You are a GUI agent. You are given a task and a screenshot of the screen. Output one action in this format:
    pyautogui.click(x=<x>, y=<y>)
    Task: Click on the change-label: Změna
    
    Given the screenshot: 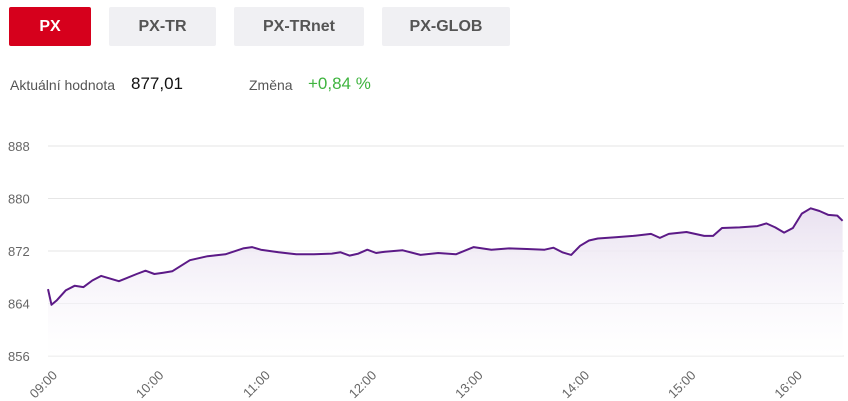 What is the action you would take?
    pyautogui.click(x=271, y=85)
    